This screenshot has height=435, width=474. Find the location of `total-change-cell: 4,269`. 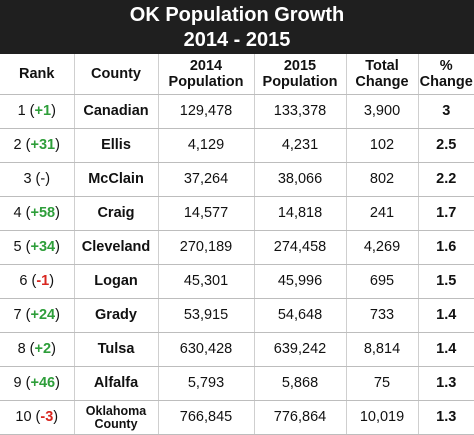

total-change-cell: 4,269 is located at coordinates (381, 247).